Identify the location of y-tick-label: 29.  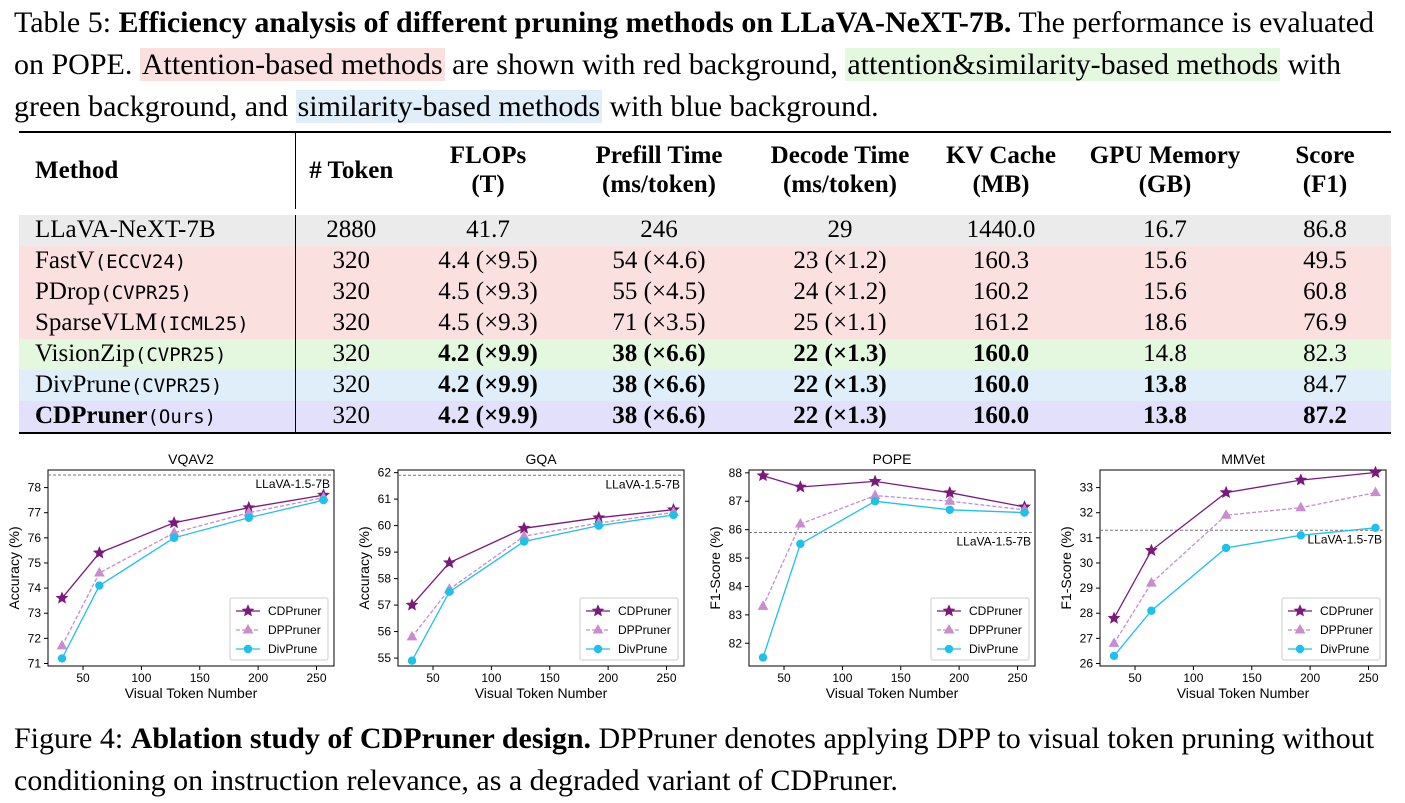
(1087, 588).